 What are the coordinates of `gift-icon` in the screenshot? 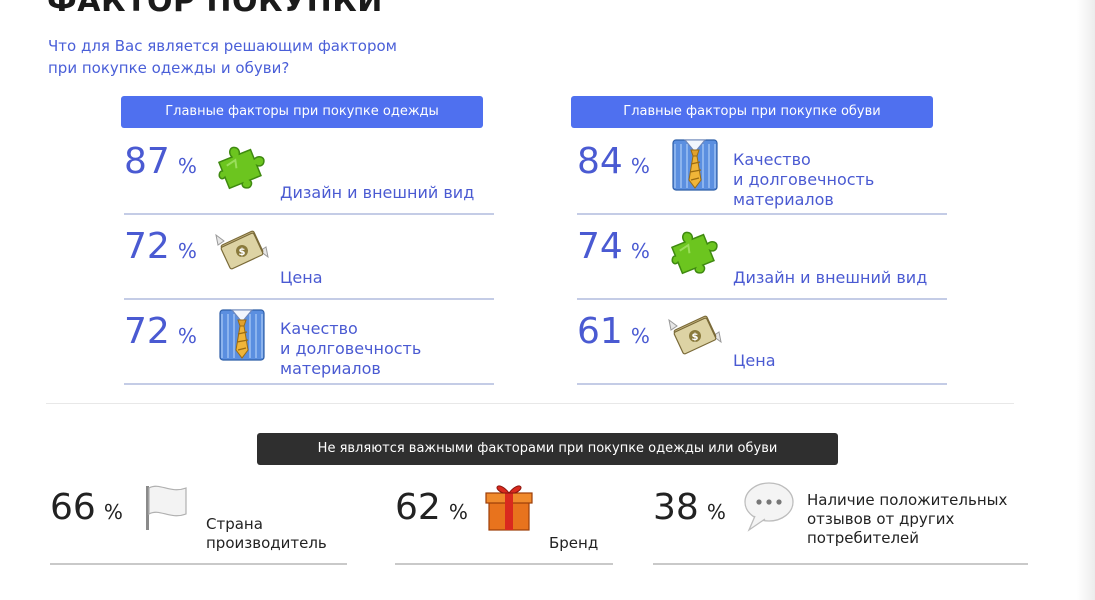 It's located at (509, 506).